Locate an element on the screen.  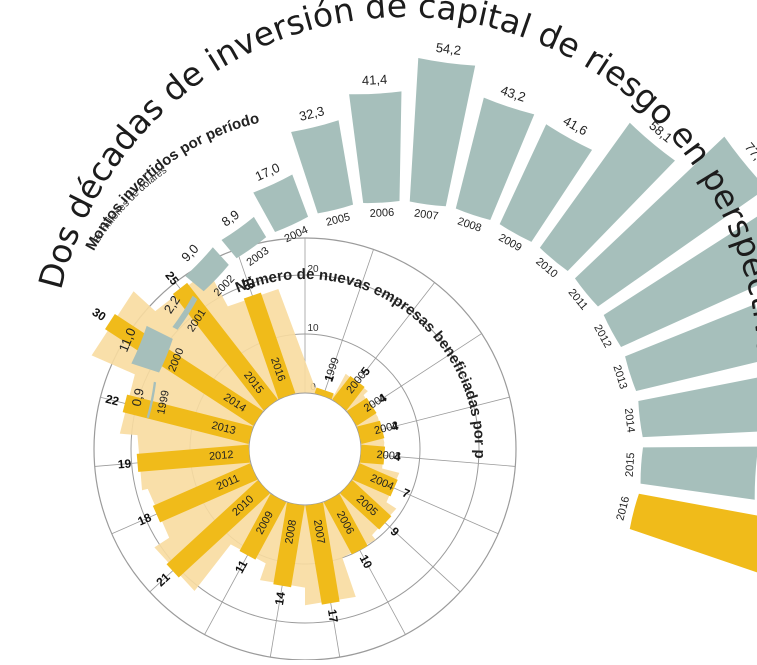
invested-bar-2003 is located at coordinates (244, 237).